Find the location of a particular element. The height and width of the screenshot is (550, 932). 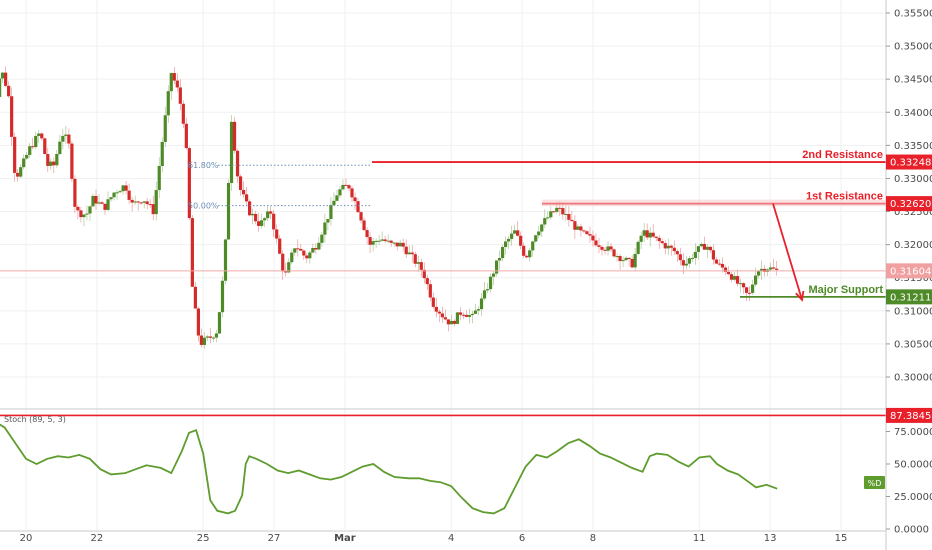

stoch-title: Stoch (89, 5, 3) is located at coordinates (35, 419).